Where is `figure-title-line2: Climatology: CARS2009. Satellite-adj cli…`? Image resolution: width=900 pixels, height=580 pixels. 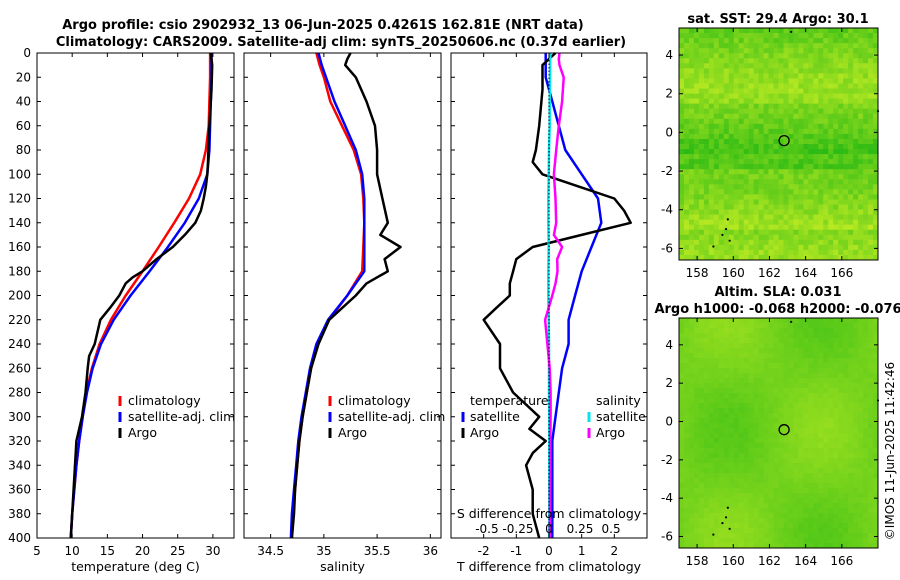 figure-title-line2: Climatology: CARS2009. Satellite-adj cli… is located at coordinates (341, 42).